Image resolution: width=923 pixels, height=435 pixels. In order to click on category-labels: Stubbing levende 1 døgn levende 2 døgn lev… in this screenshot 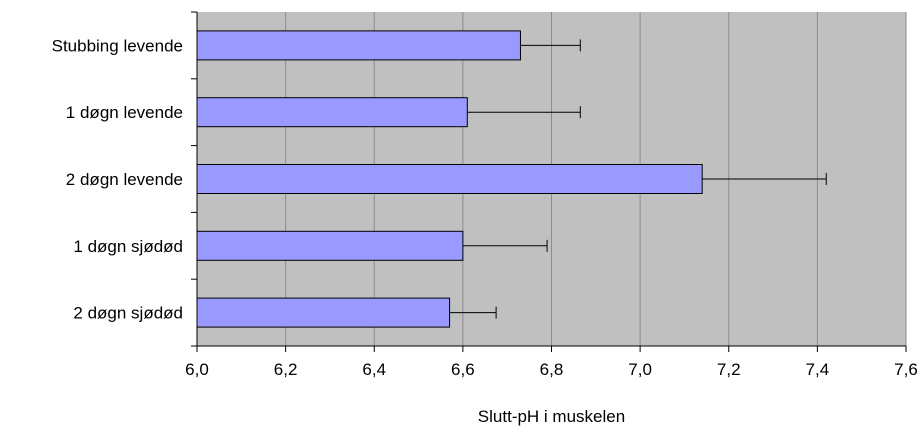, I will do `click(117, 179)`.